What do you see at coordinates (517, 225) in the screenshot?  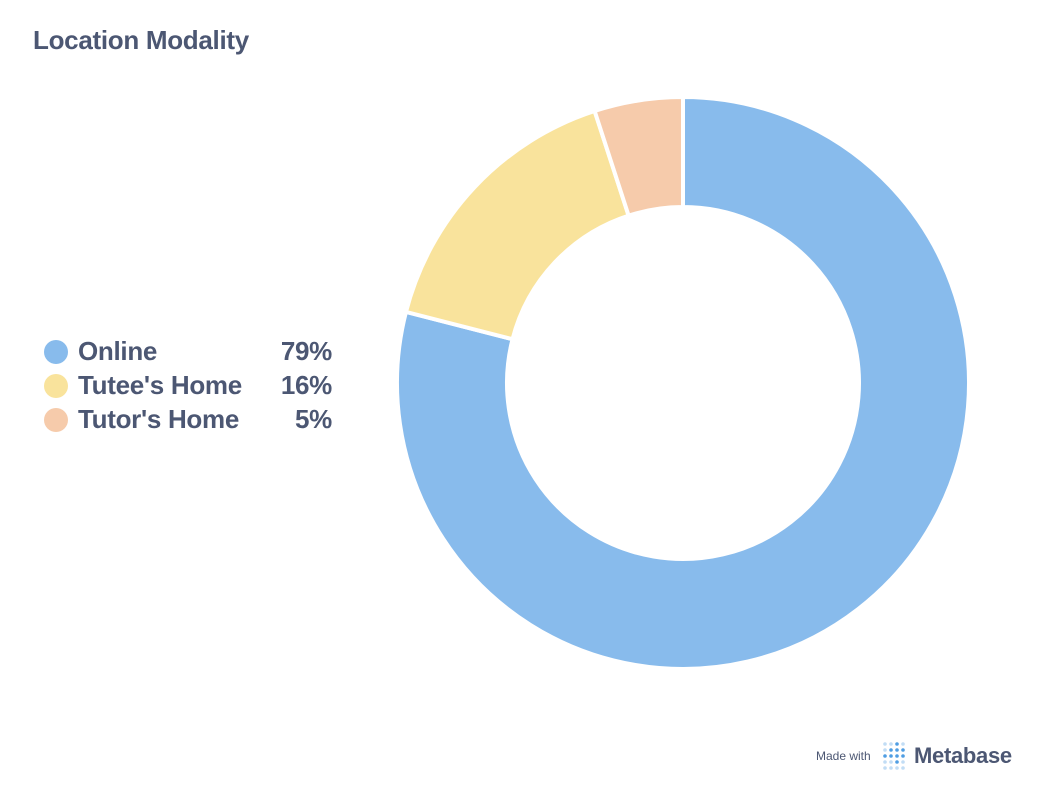 I see `donut-slice-tutee-s-home` at bounding box center [517, 225].